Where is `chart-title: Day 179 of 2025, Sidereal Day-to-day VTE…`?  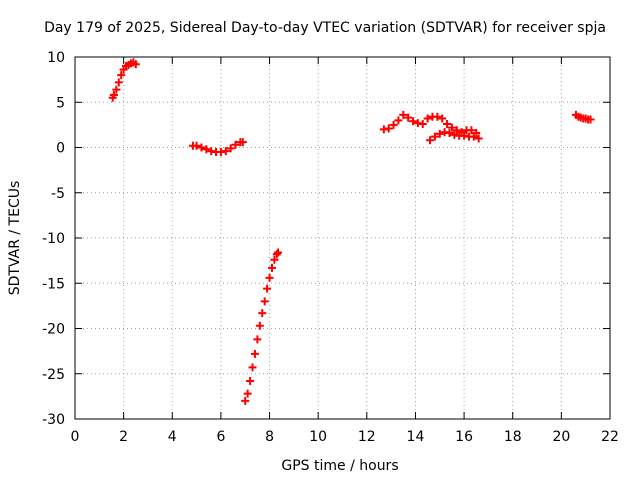
chart-title: Day 179 of 2025, Sidereal Day-to-day VTE… is located at coordinates (325, 28).